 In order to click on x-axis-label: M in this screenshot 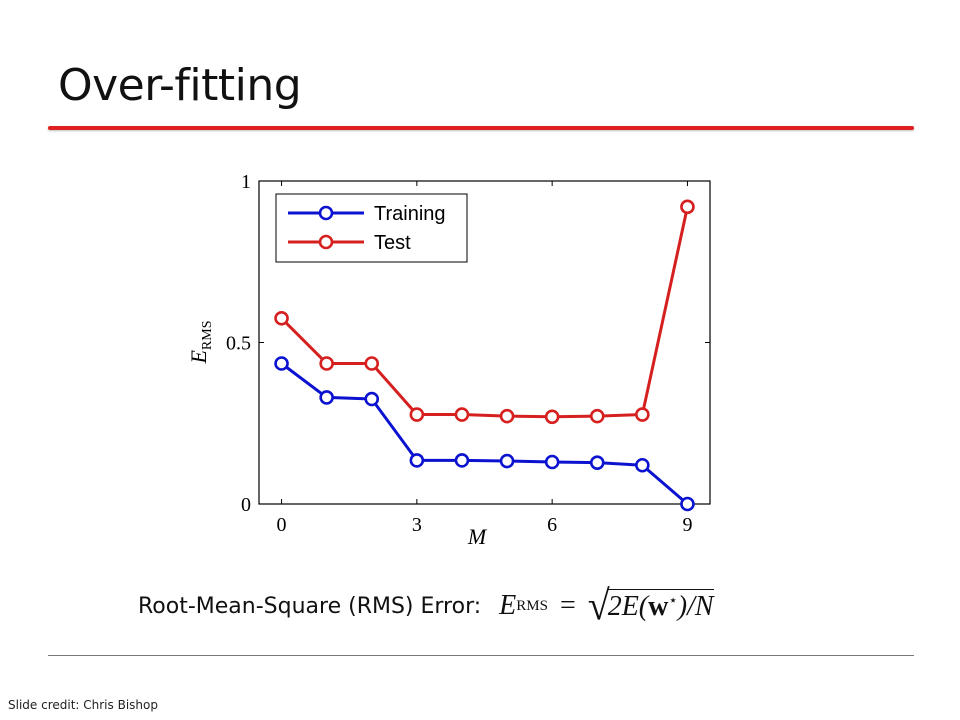, I will do `click(477, 536)`.